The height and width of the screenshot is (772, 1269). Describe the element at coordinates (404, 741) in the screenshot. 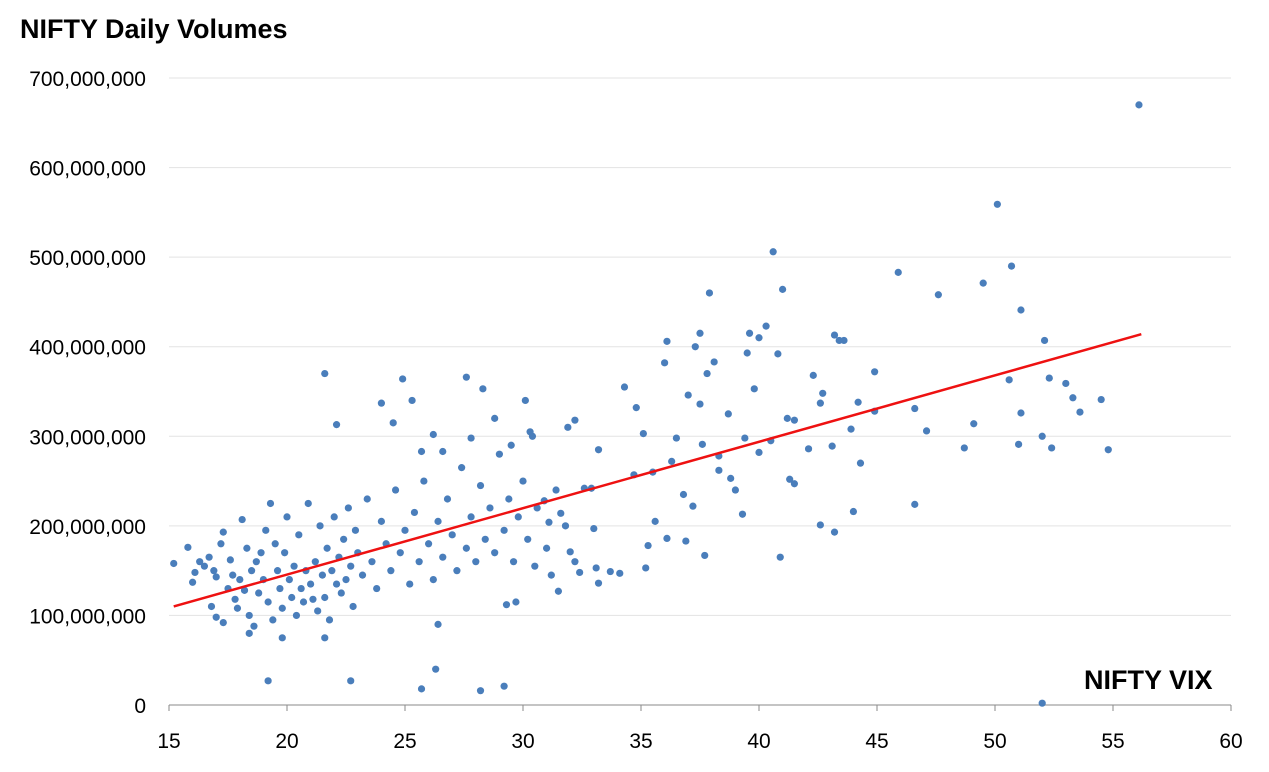

I see `x-tick-label: 25` at that location.